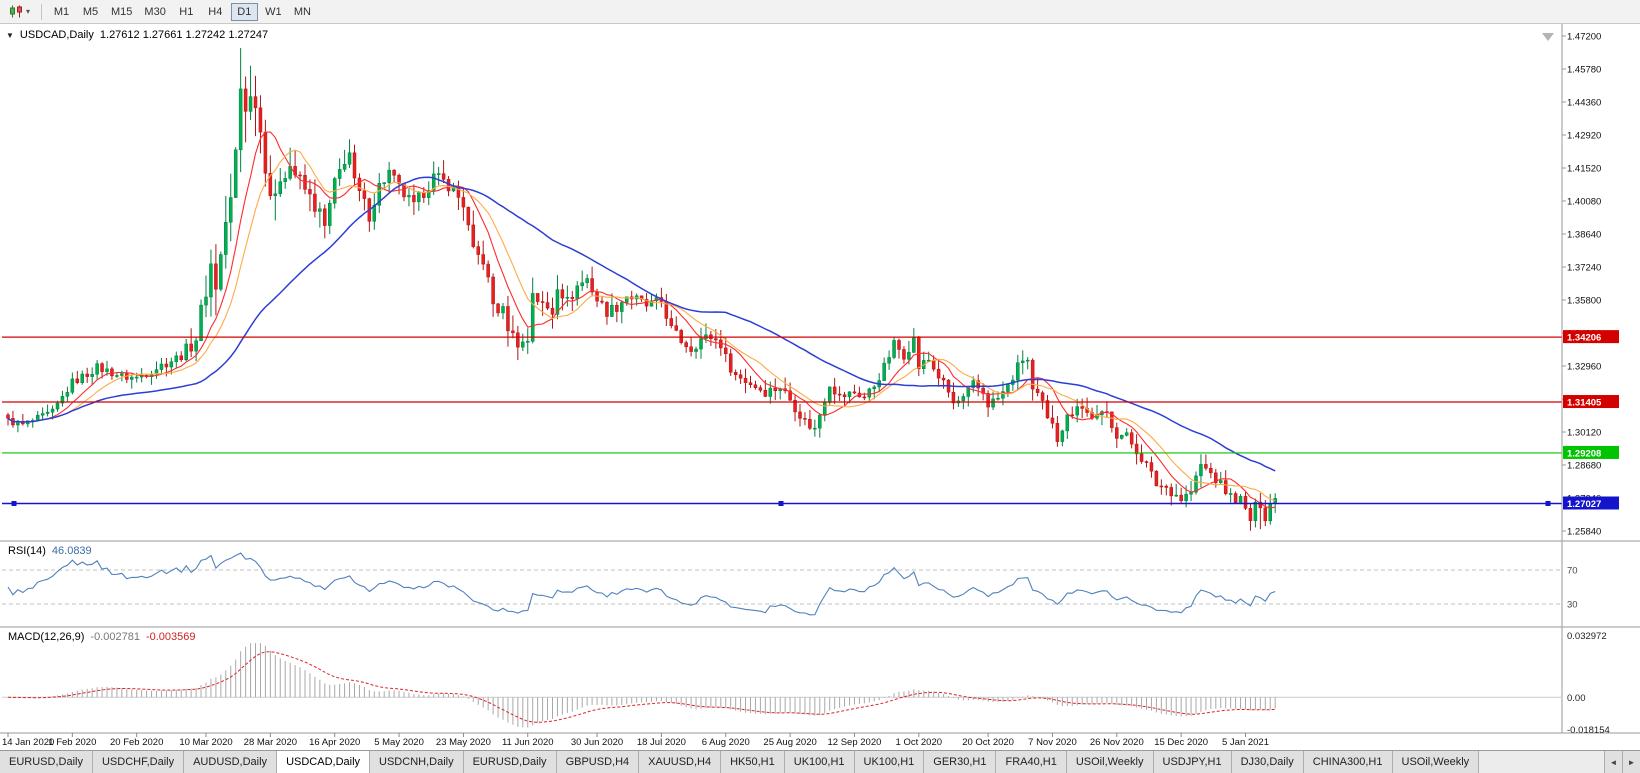  What do you see at coordinates (1584, 367) in the screenshot?
I see `svg-text: 1.32960` at bounding box center [1584, 367].